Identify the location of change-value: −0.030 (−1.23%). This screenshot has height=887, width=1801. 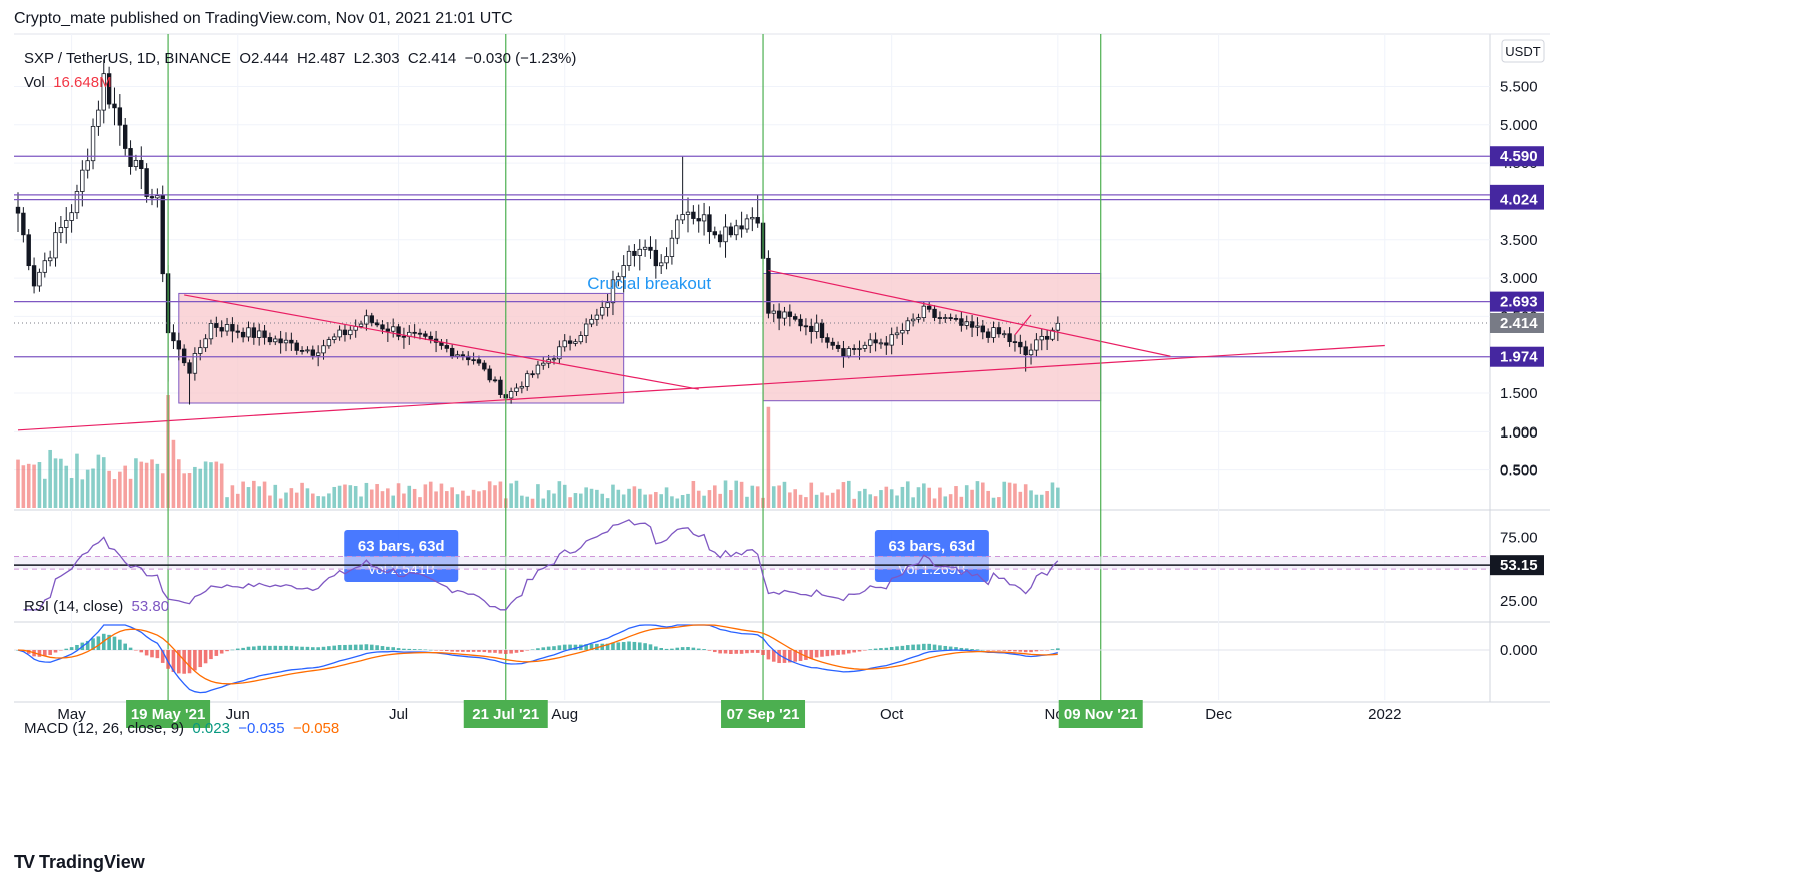
(520, 58).